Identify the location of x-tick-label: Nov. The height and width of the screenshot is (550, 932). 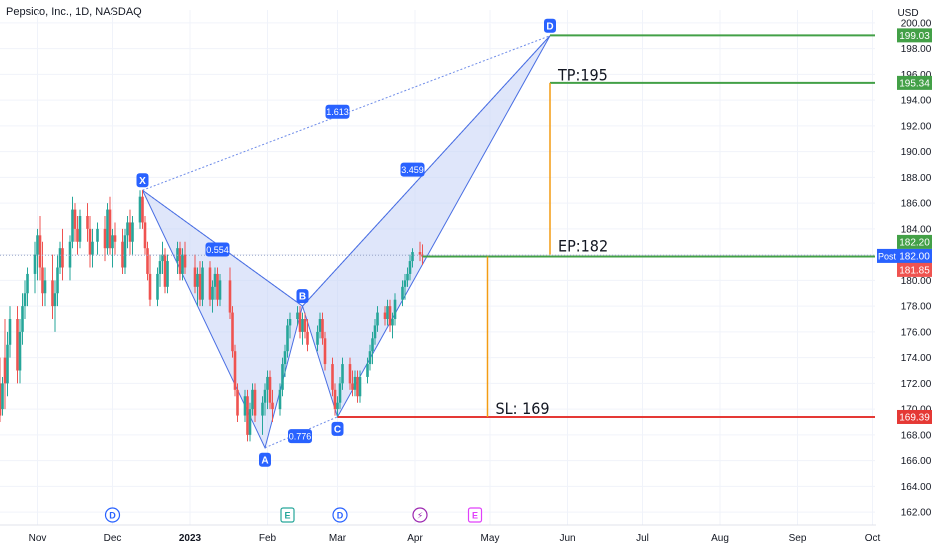
(38, 538).